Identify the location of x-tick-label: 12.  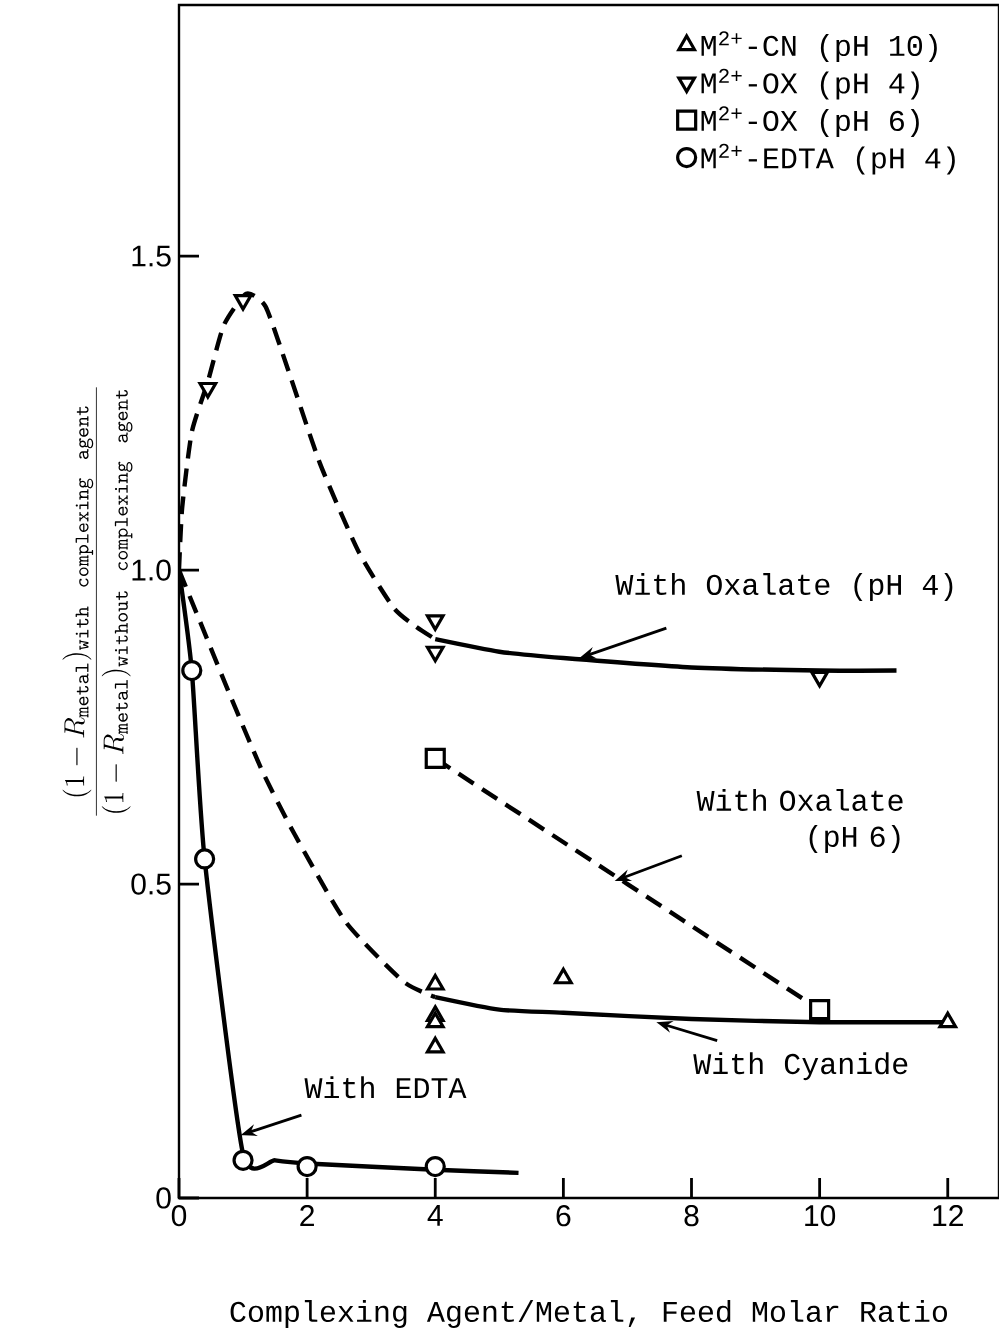
(948, 1216).